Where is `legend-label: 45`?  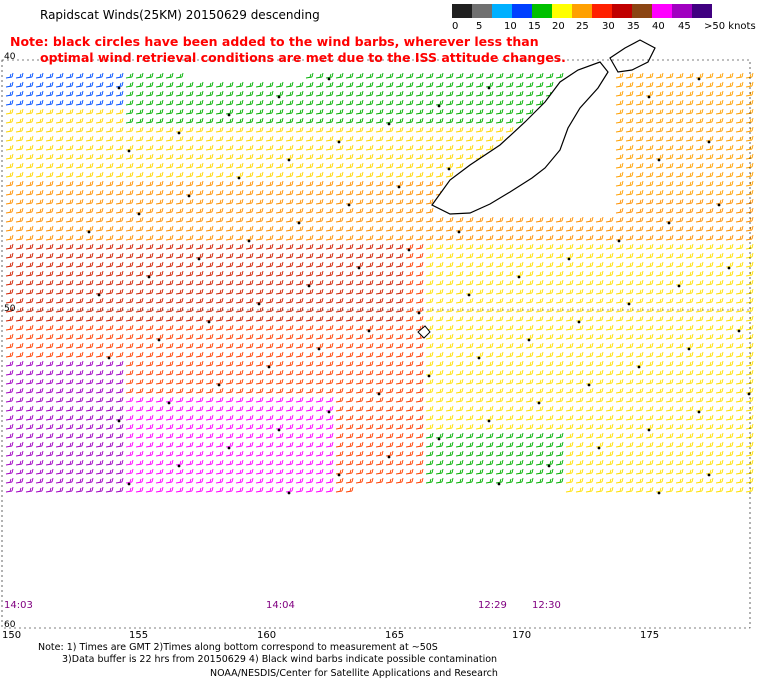
legend-label: 45 is located at coordinates (684, 26).